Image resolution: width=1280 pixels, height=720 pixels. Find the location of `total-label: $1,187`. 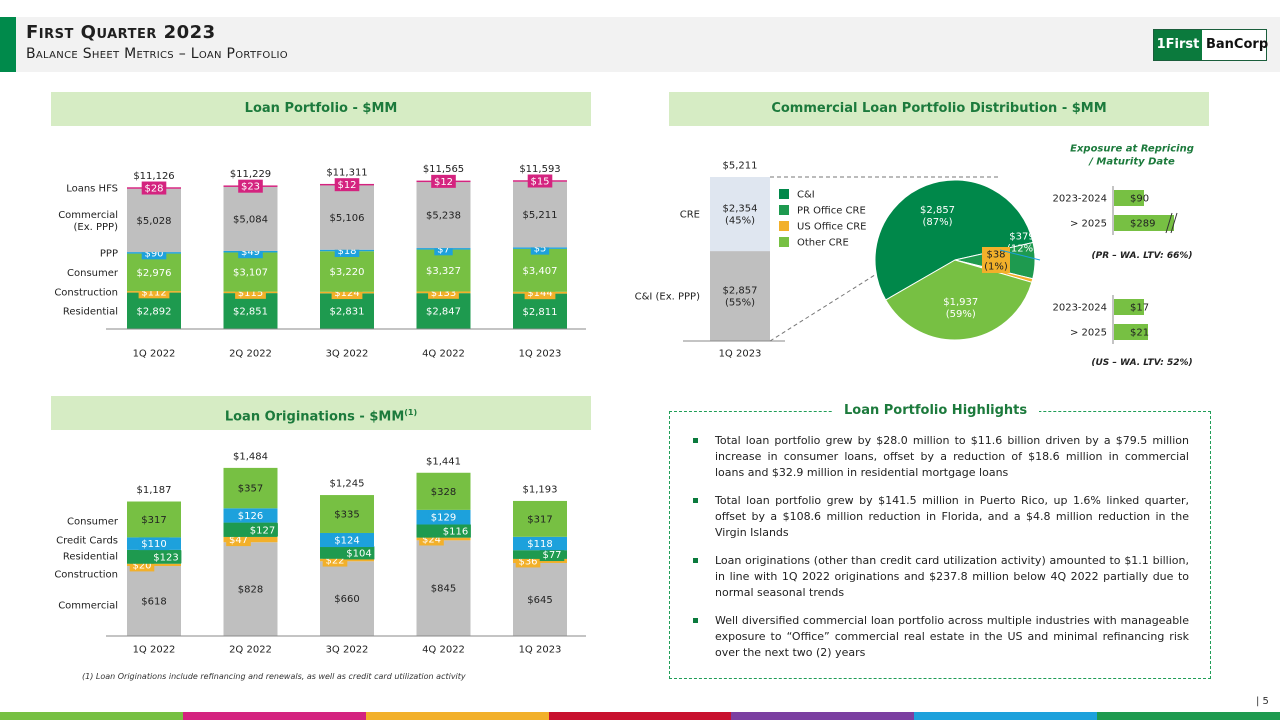

total-label: $1,187 is located at coordinates (154, 490).